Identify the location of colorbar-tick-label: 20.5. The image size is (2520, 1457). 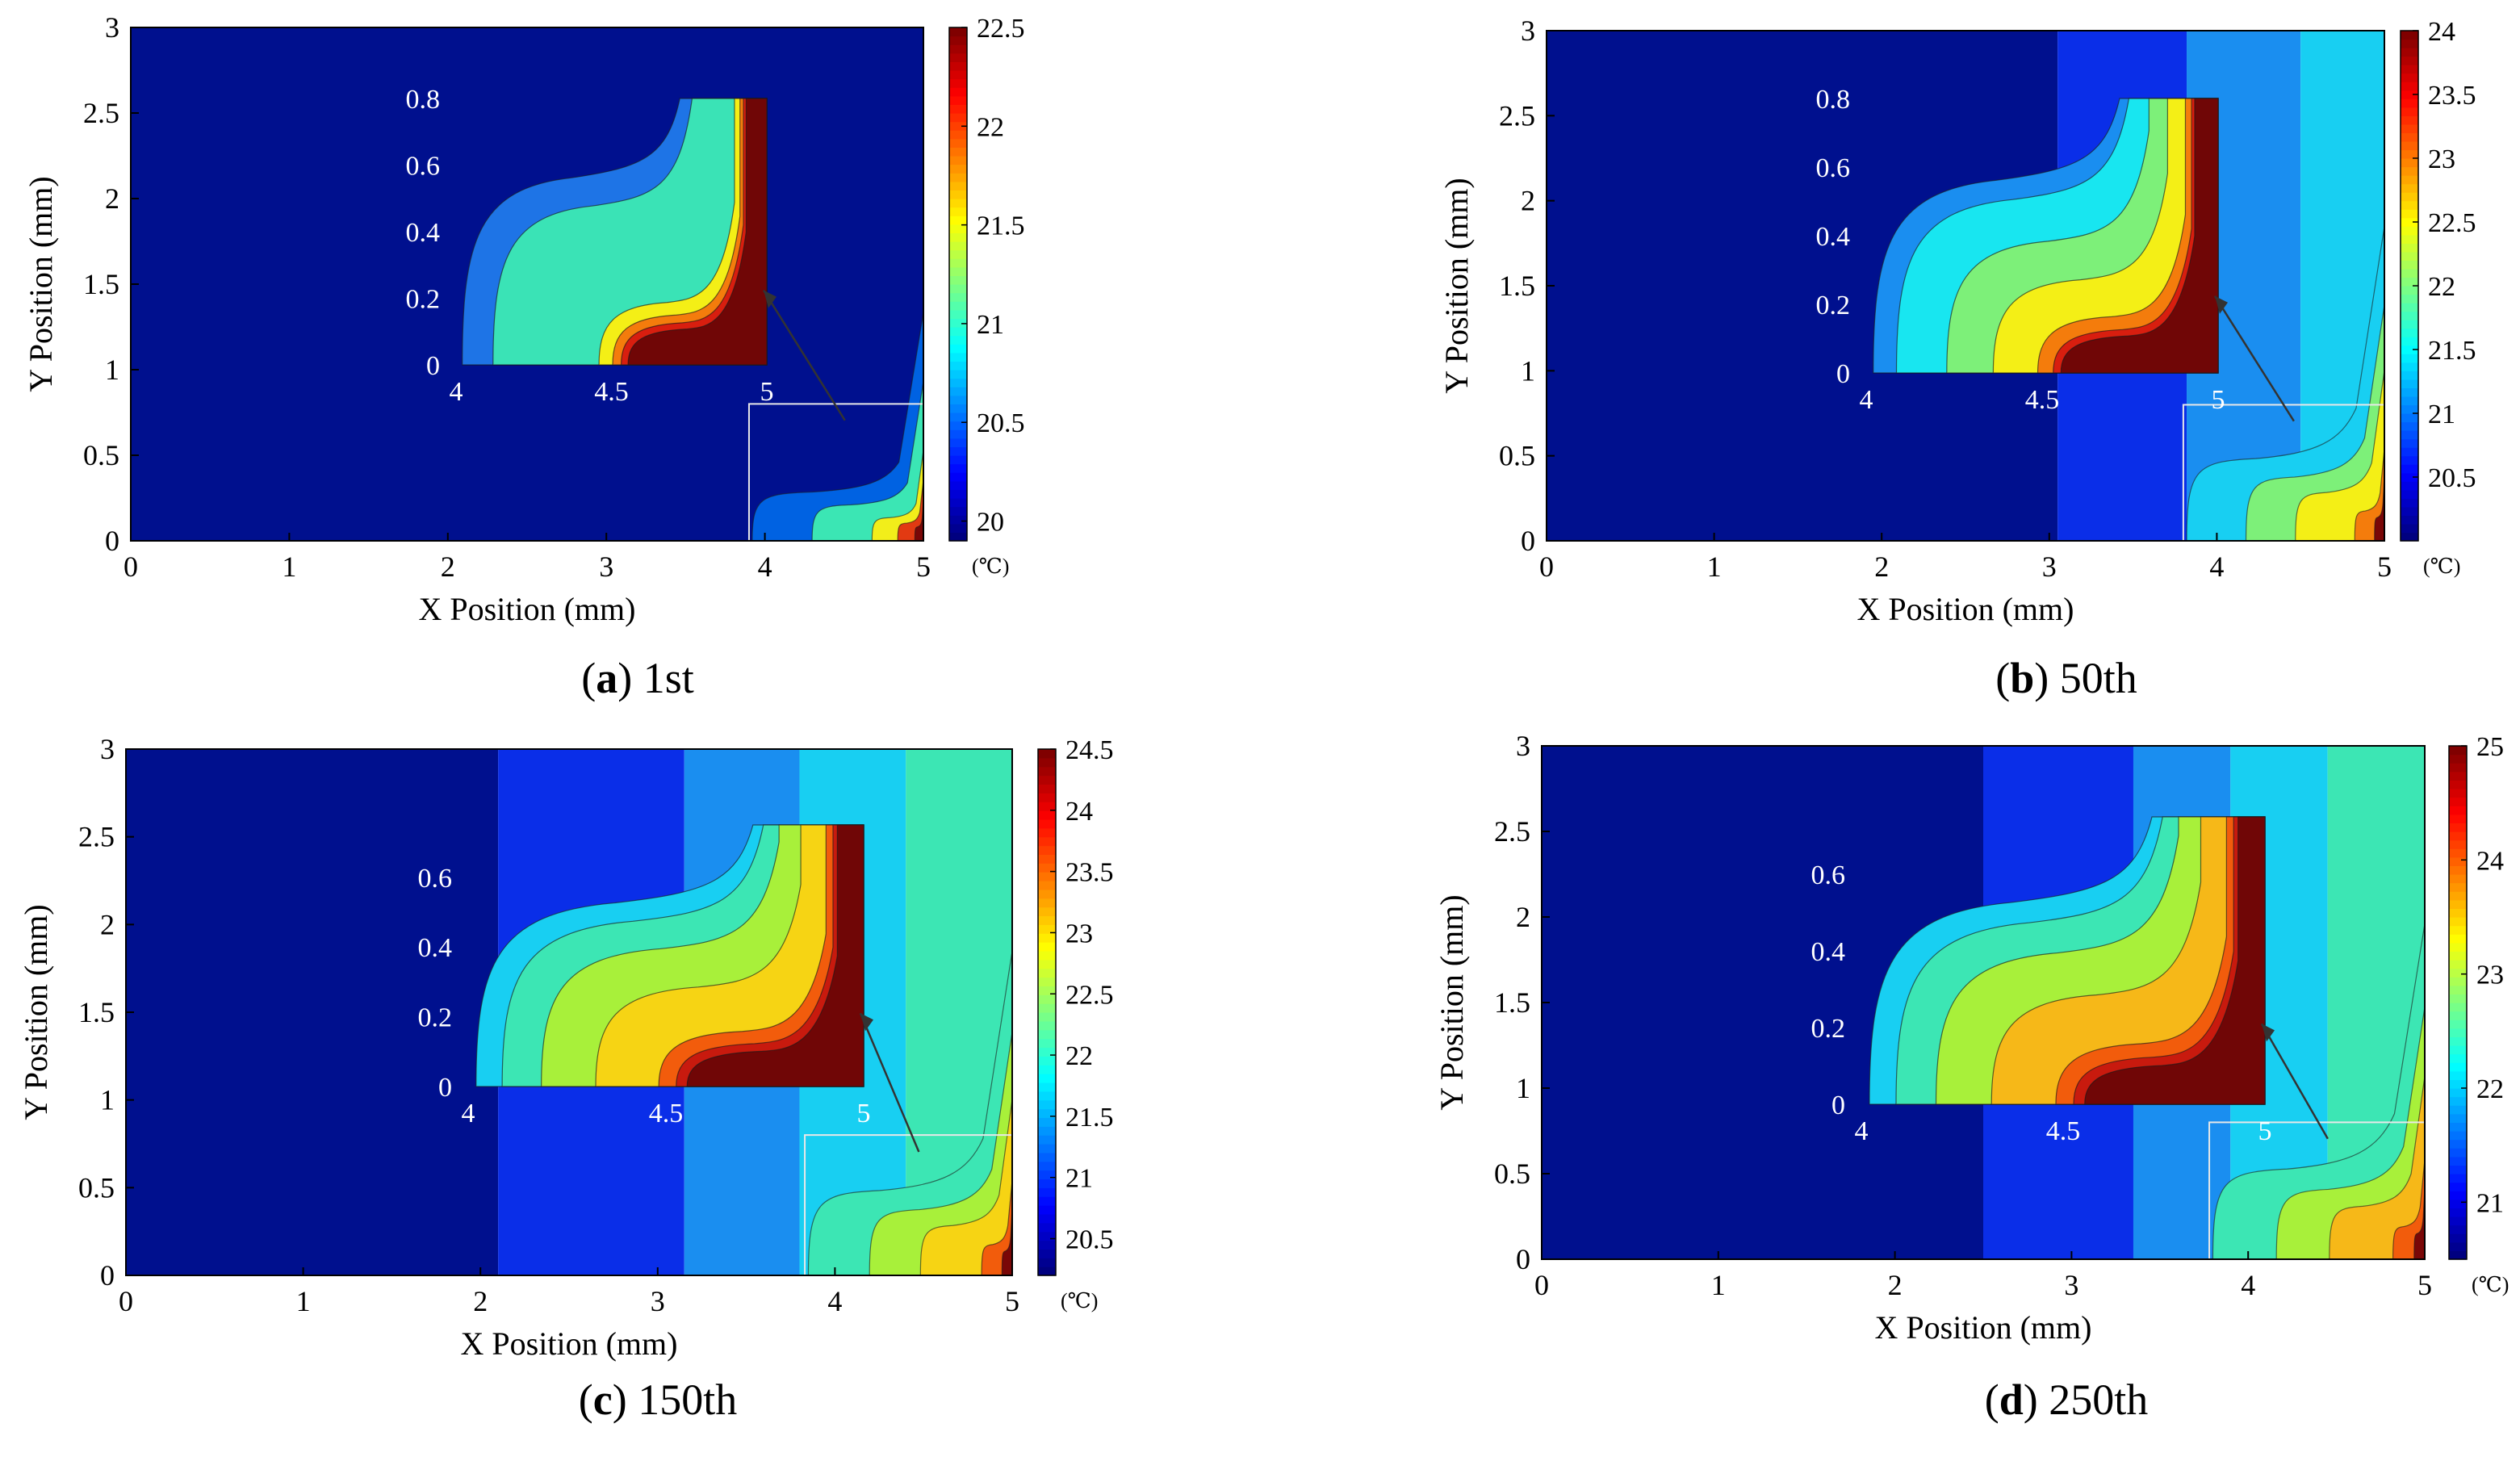
(2452, 478).